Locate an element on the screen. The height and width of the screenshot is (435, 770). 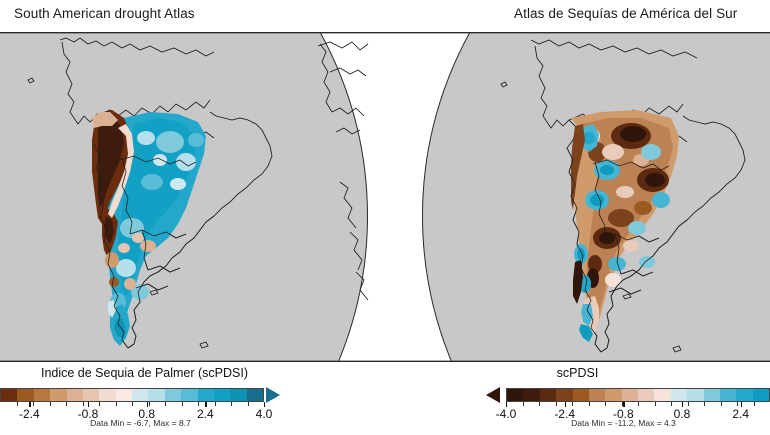
colorbar-ticks-right is located at coordinates (638, 404).